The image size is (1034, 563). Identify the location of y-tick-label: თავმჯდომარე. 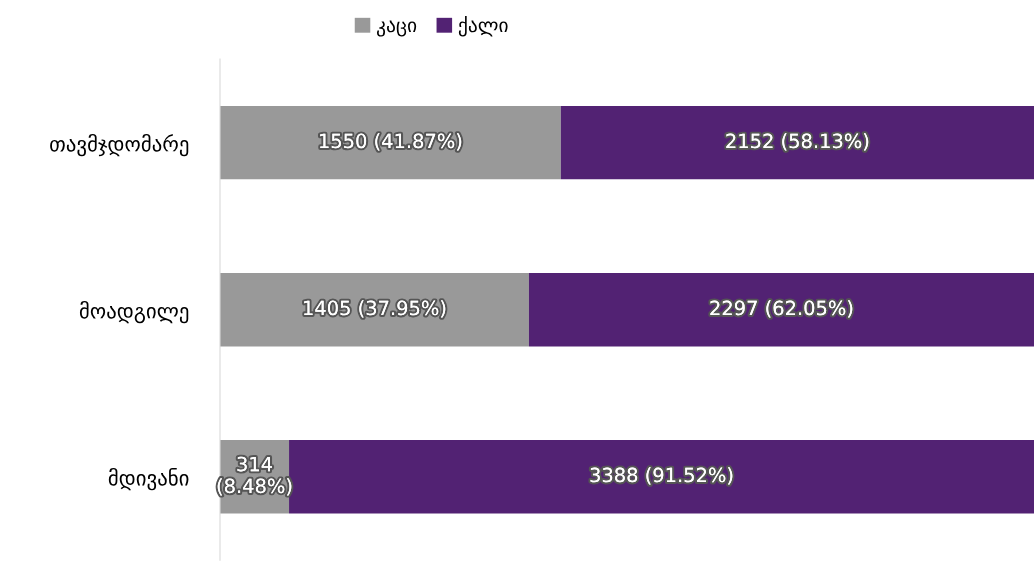
(119, 145).